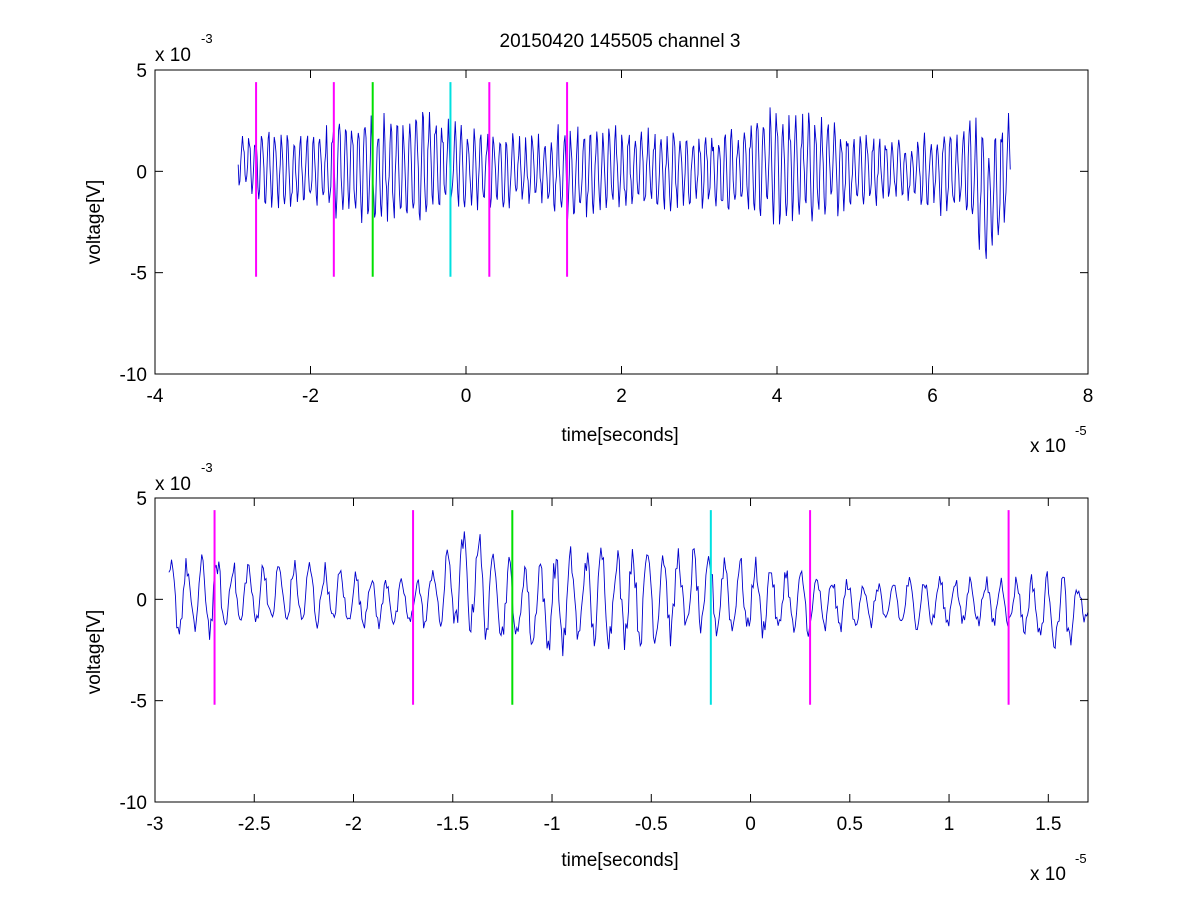  I want to click on top-y-tick-label: -5, so click(138, 274).